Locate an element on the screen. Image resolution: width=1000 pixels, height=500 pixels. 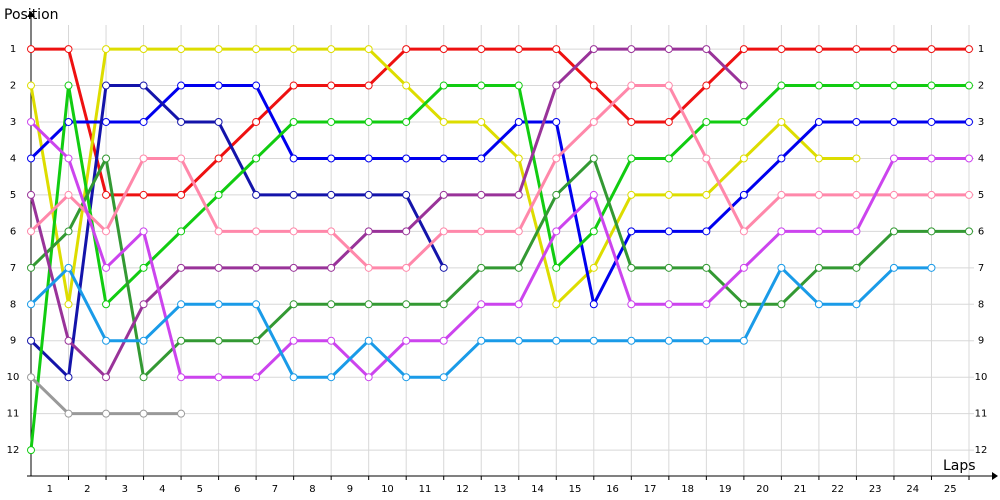
y-tick-label: 10 is located at coordinates (13, 377).